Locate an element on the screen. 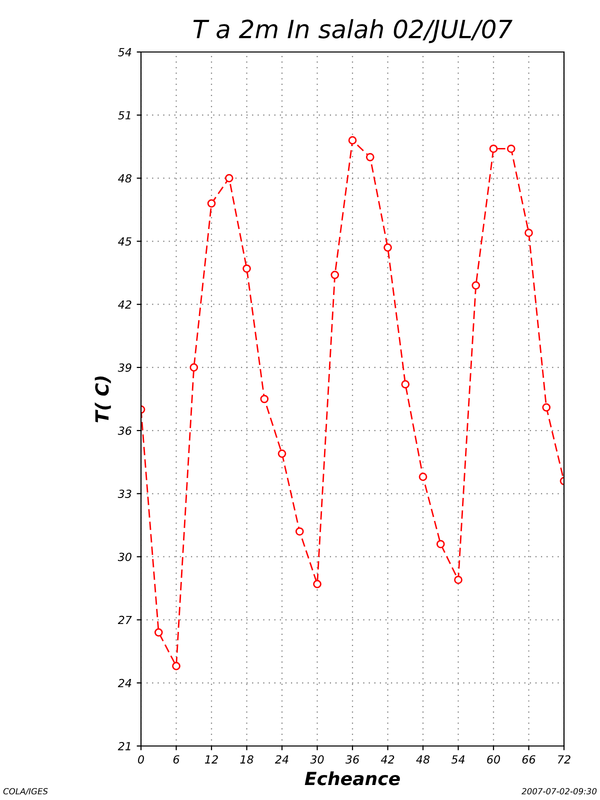 The image size is (600, 800). x-tick-label: 48 is located at coordinates (423, 759).